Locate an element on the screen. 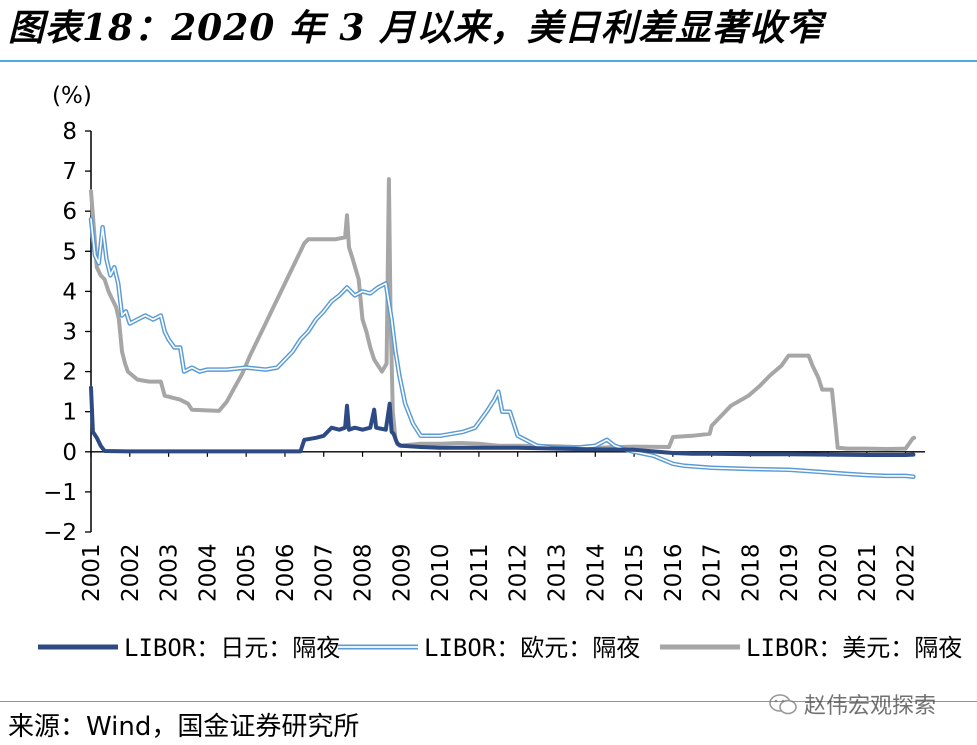  x-tick-label: 2022 is located at coordinates (907, 572).